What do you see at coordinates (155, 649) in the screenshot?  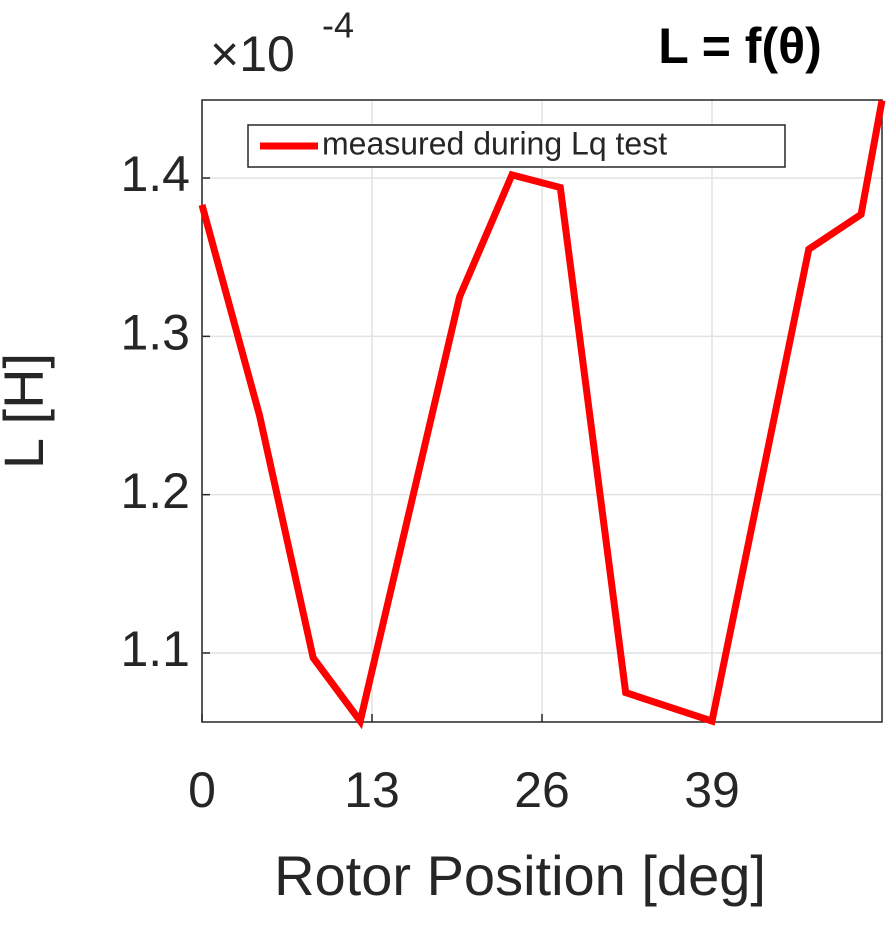 I see `y-tick-label: 1.1` at bounding box center [155, 649].